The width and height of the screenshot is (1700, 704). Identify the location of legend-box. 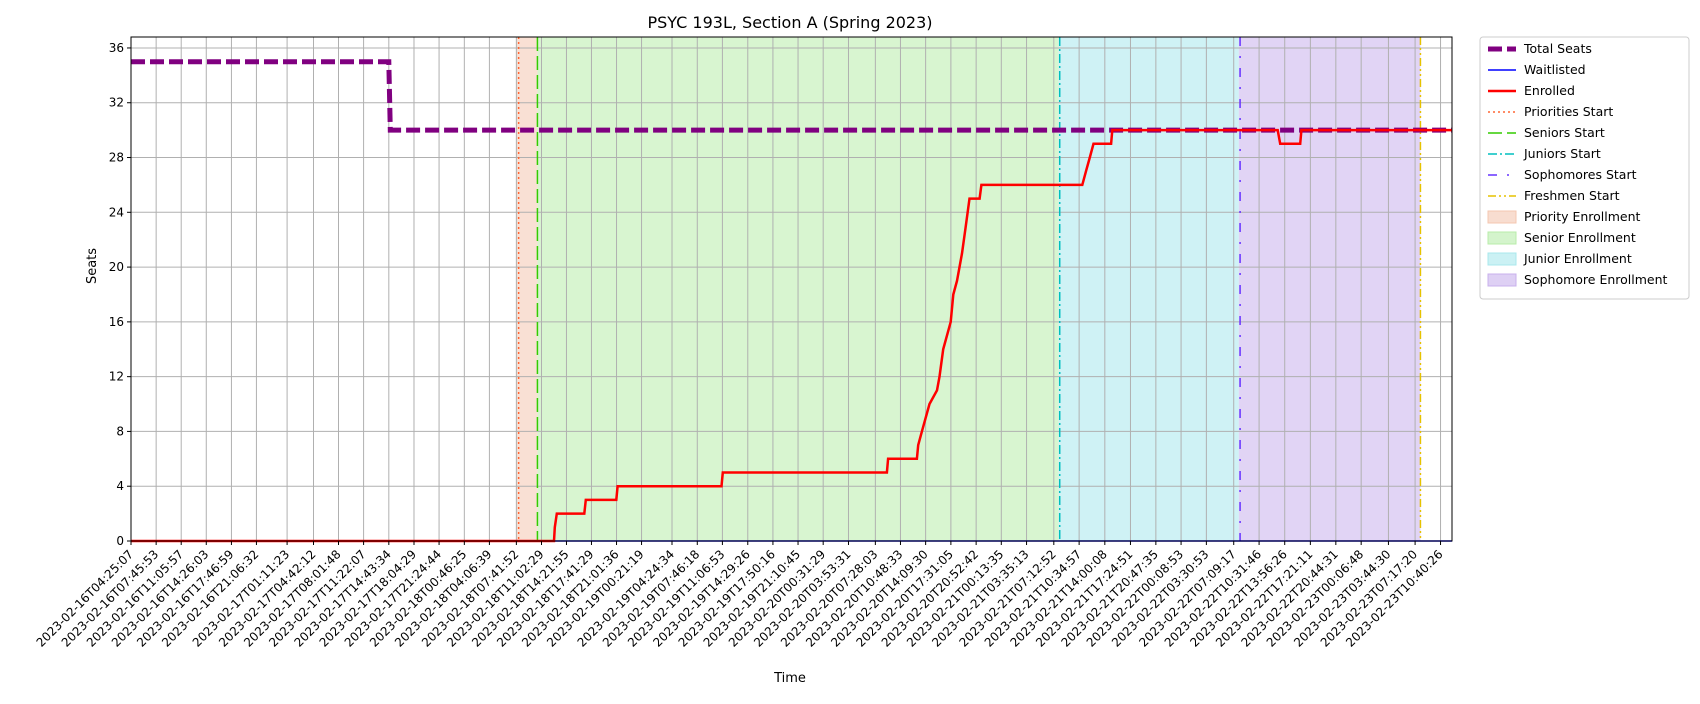
(1584, 168).